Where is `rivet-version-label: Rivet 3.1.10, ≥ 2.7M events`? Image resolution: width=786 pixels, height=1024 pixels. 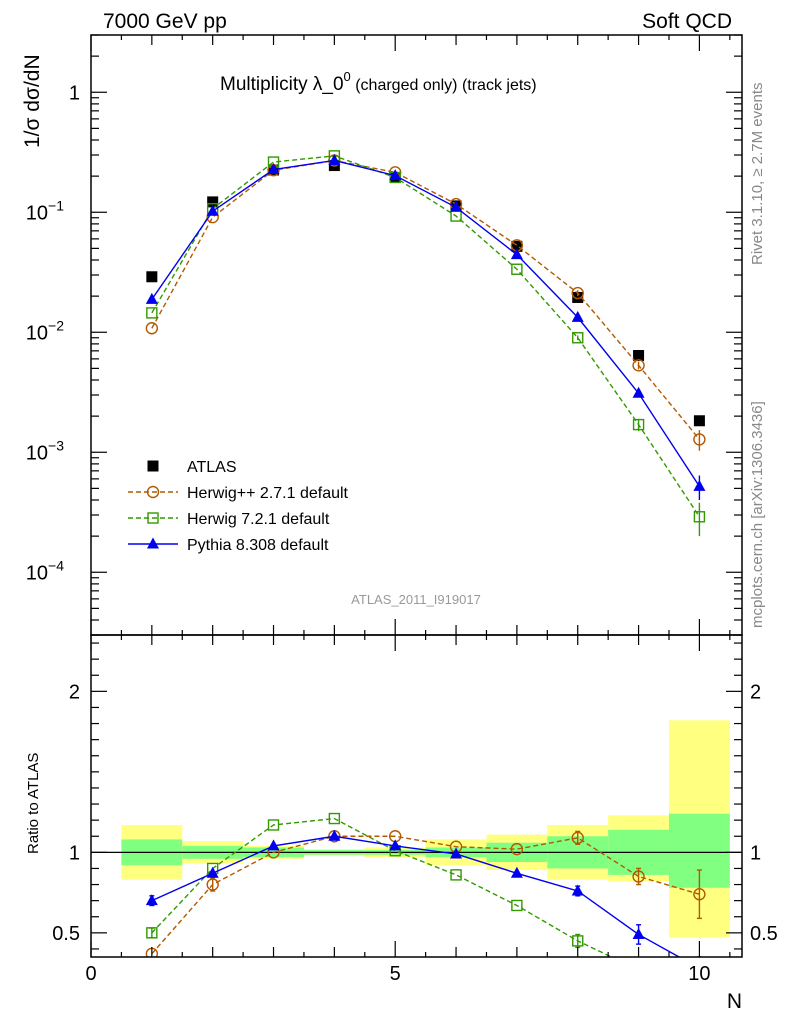
rivet-version-label: Rivet 3.1.10, ≥ 2.7M events is located at coordinates (757, 174).